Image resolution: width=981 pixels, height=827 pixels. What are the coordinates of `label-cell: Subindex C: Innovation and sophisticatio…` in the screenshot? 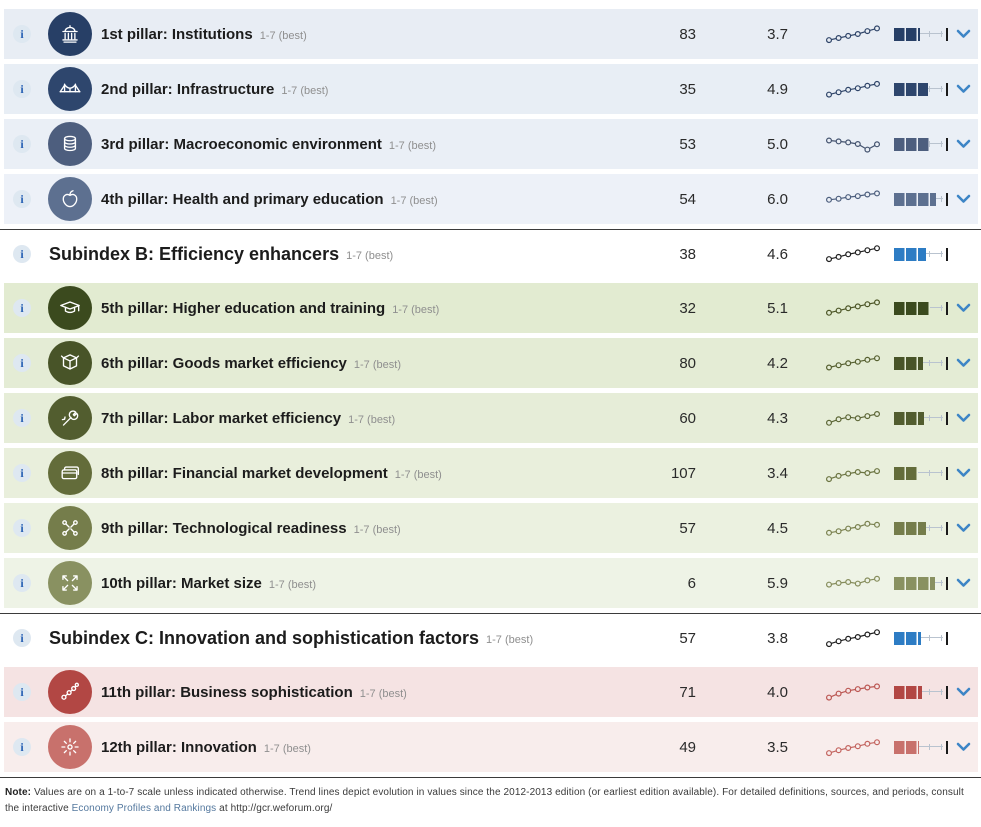 It's located at (331, 638).